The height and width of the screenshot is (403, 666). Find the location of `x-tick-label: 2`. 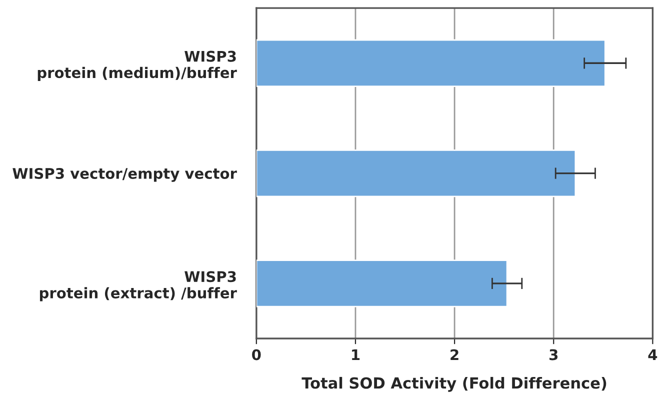

x-tick-label: 2 is located at coordinates (454, 354).